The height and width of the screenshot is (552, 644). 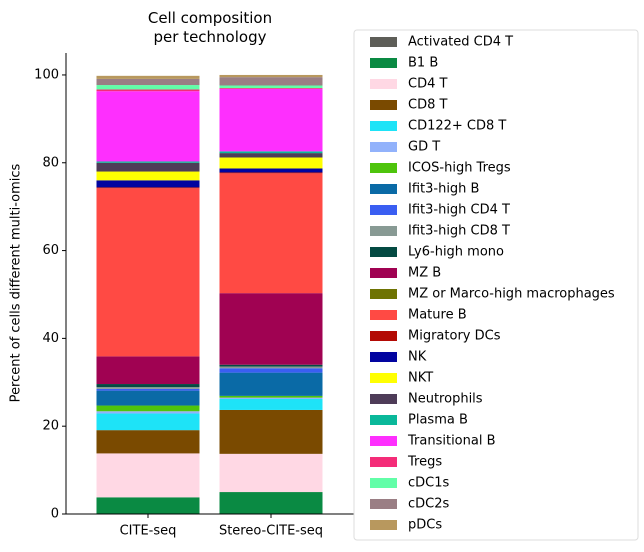 What do you see at coordinates (271, 531) in the screenshot?
I see `x-tick-label: Stereo-CITE-seq` at bounding box center [271, 531].